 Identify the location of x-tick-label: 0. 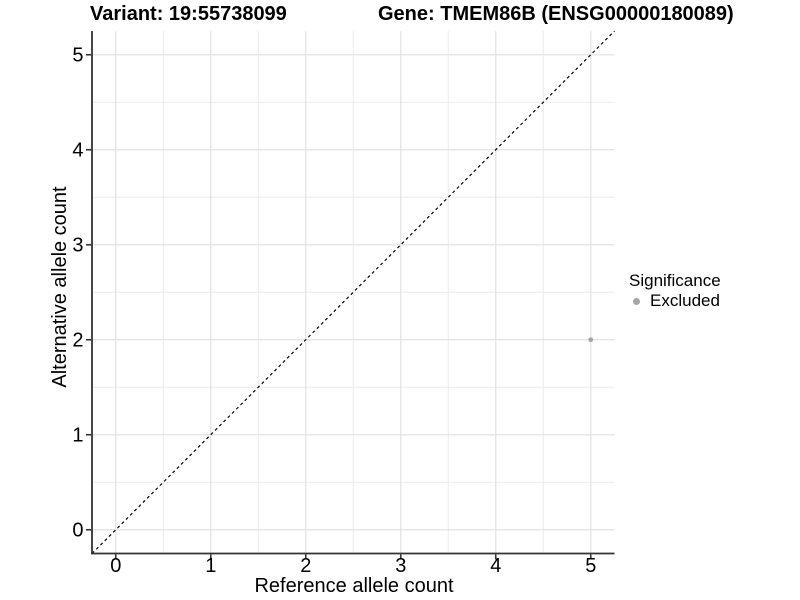
(115, 566).